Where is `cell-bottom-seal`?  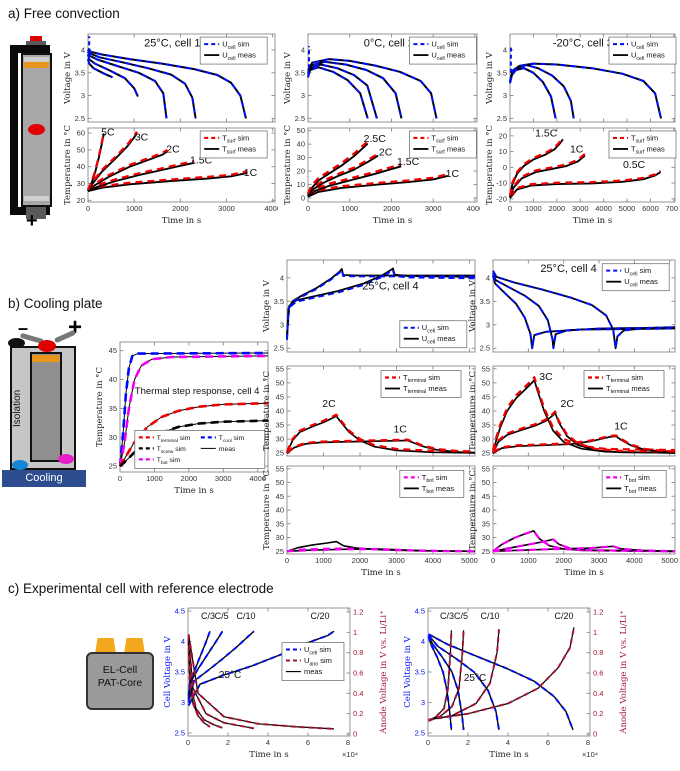
cell-bottom-seal is located at coordinates (36, 198).